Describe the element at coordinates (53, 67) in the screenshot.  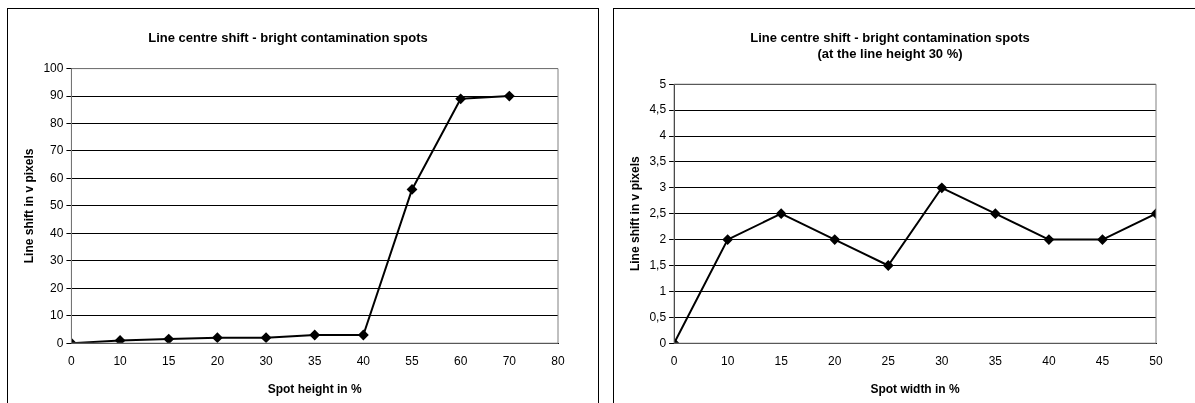
I see `y-tick-label: 100` at that location.